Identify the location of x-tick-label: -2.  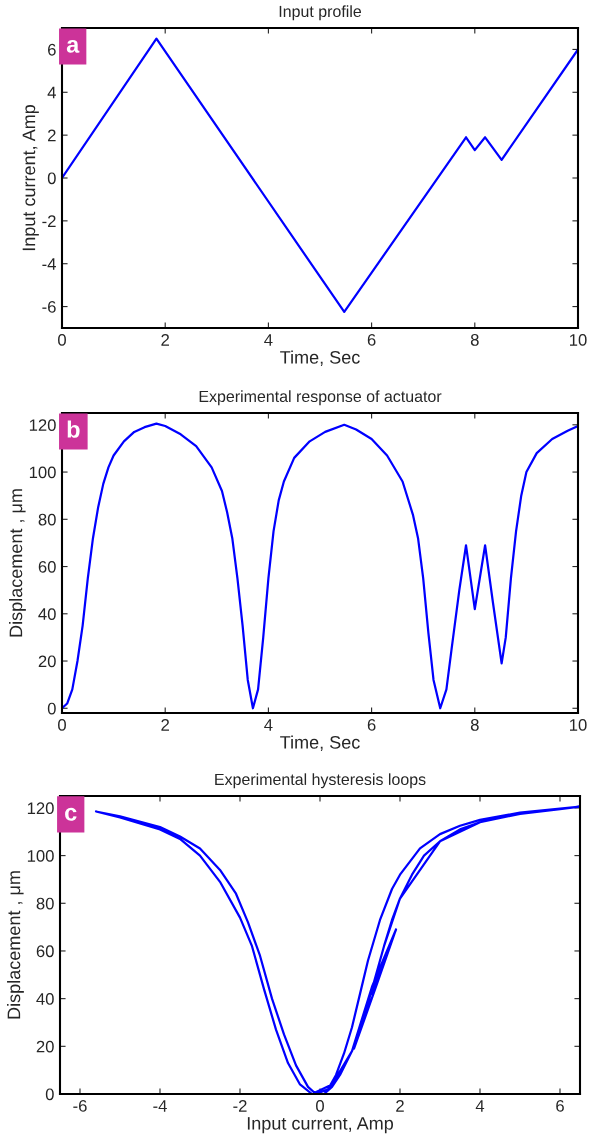
(240, 1106).